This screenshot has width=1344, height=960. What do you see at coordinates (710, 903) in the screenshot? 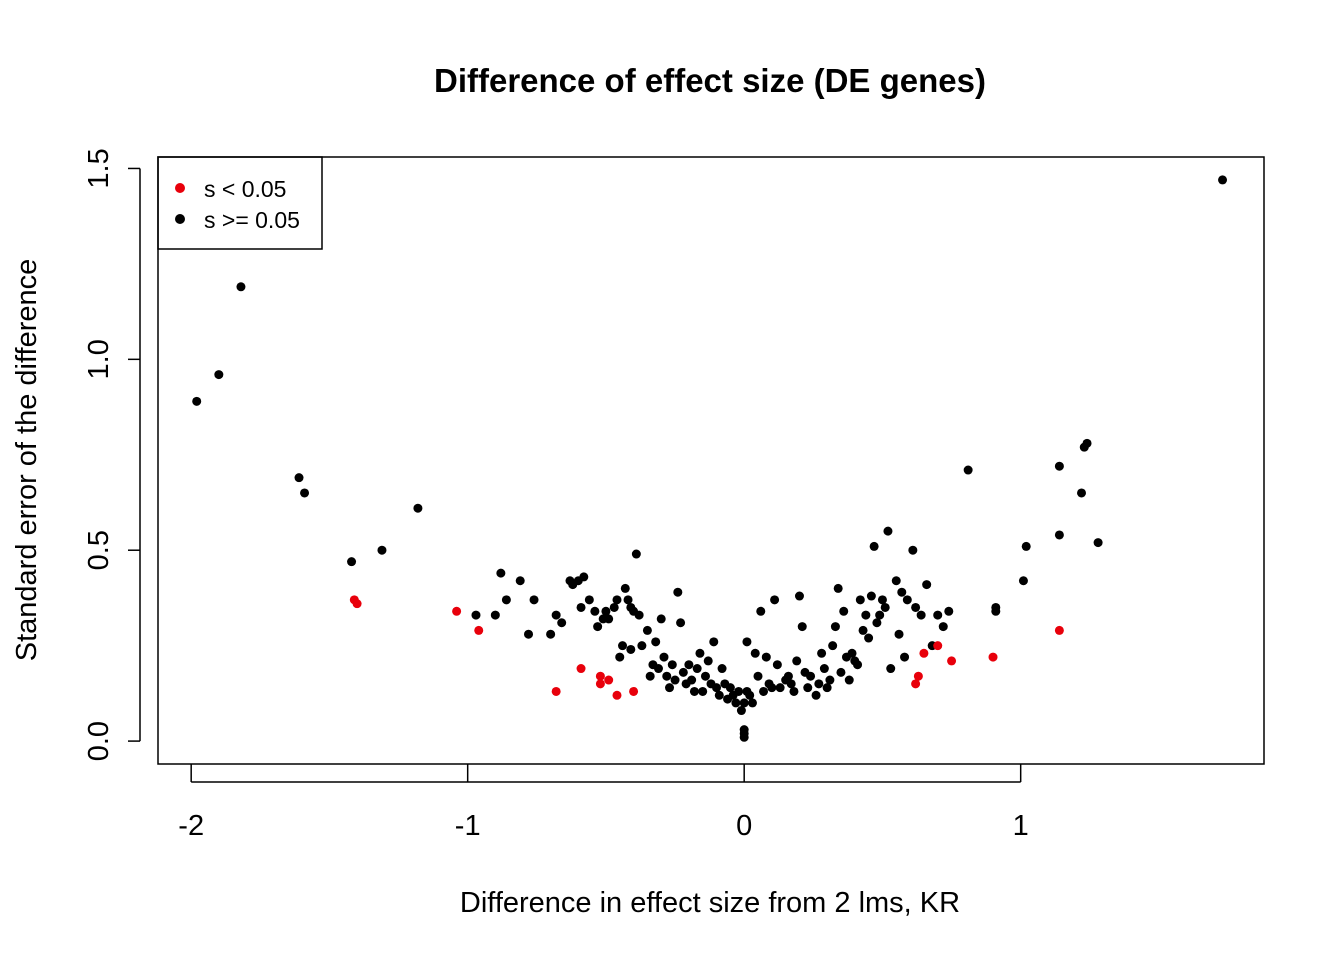
I see `x-axis-label: Difference in effect size from 2 lms, KR` at bounding box center [710, 903].